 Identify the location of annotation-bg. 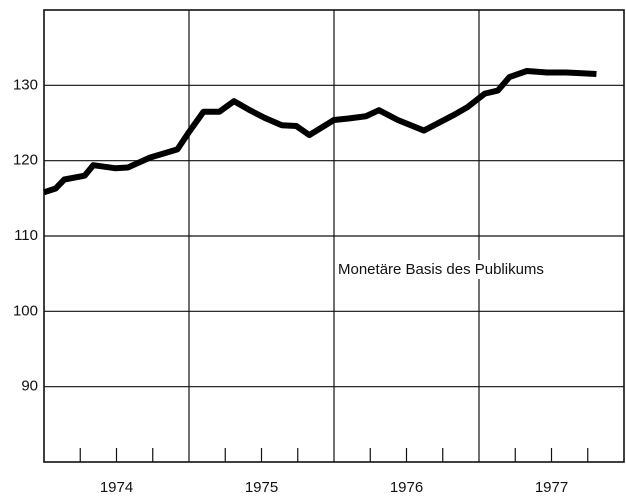
(441, 269).